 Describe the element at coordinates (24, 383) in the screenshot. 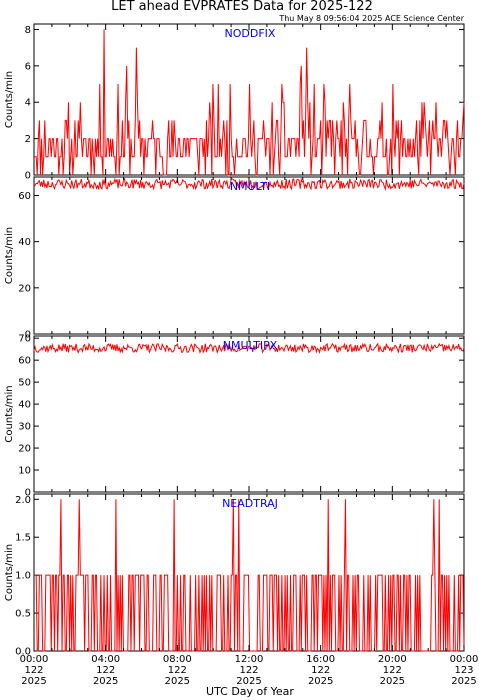

I see `y-tick-label: 50` at that location.